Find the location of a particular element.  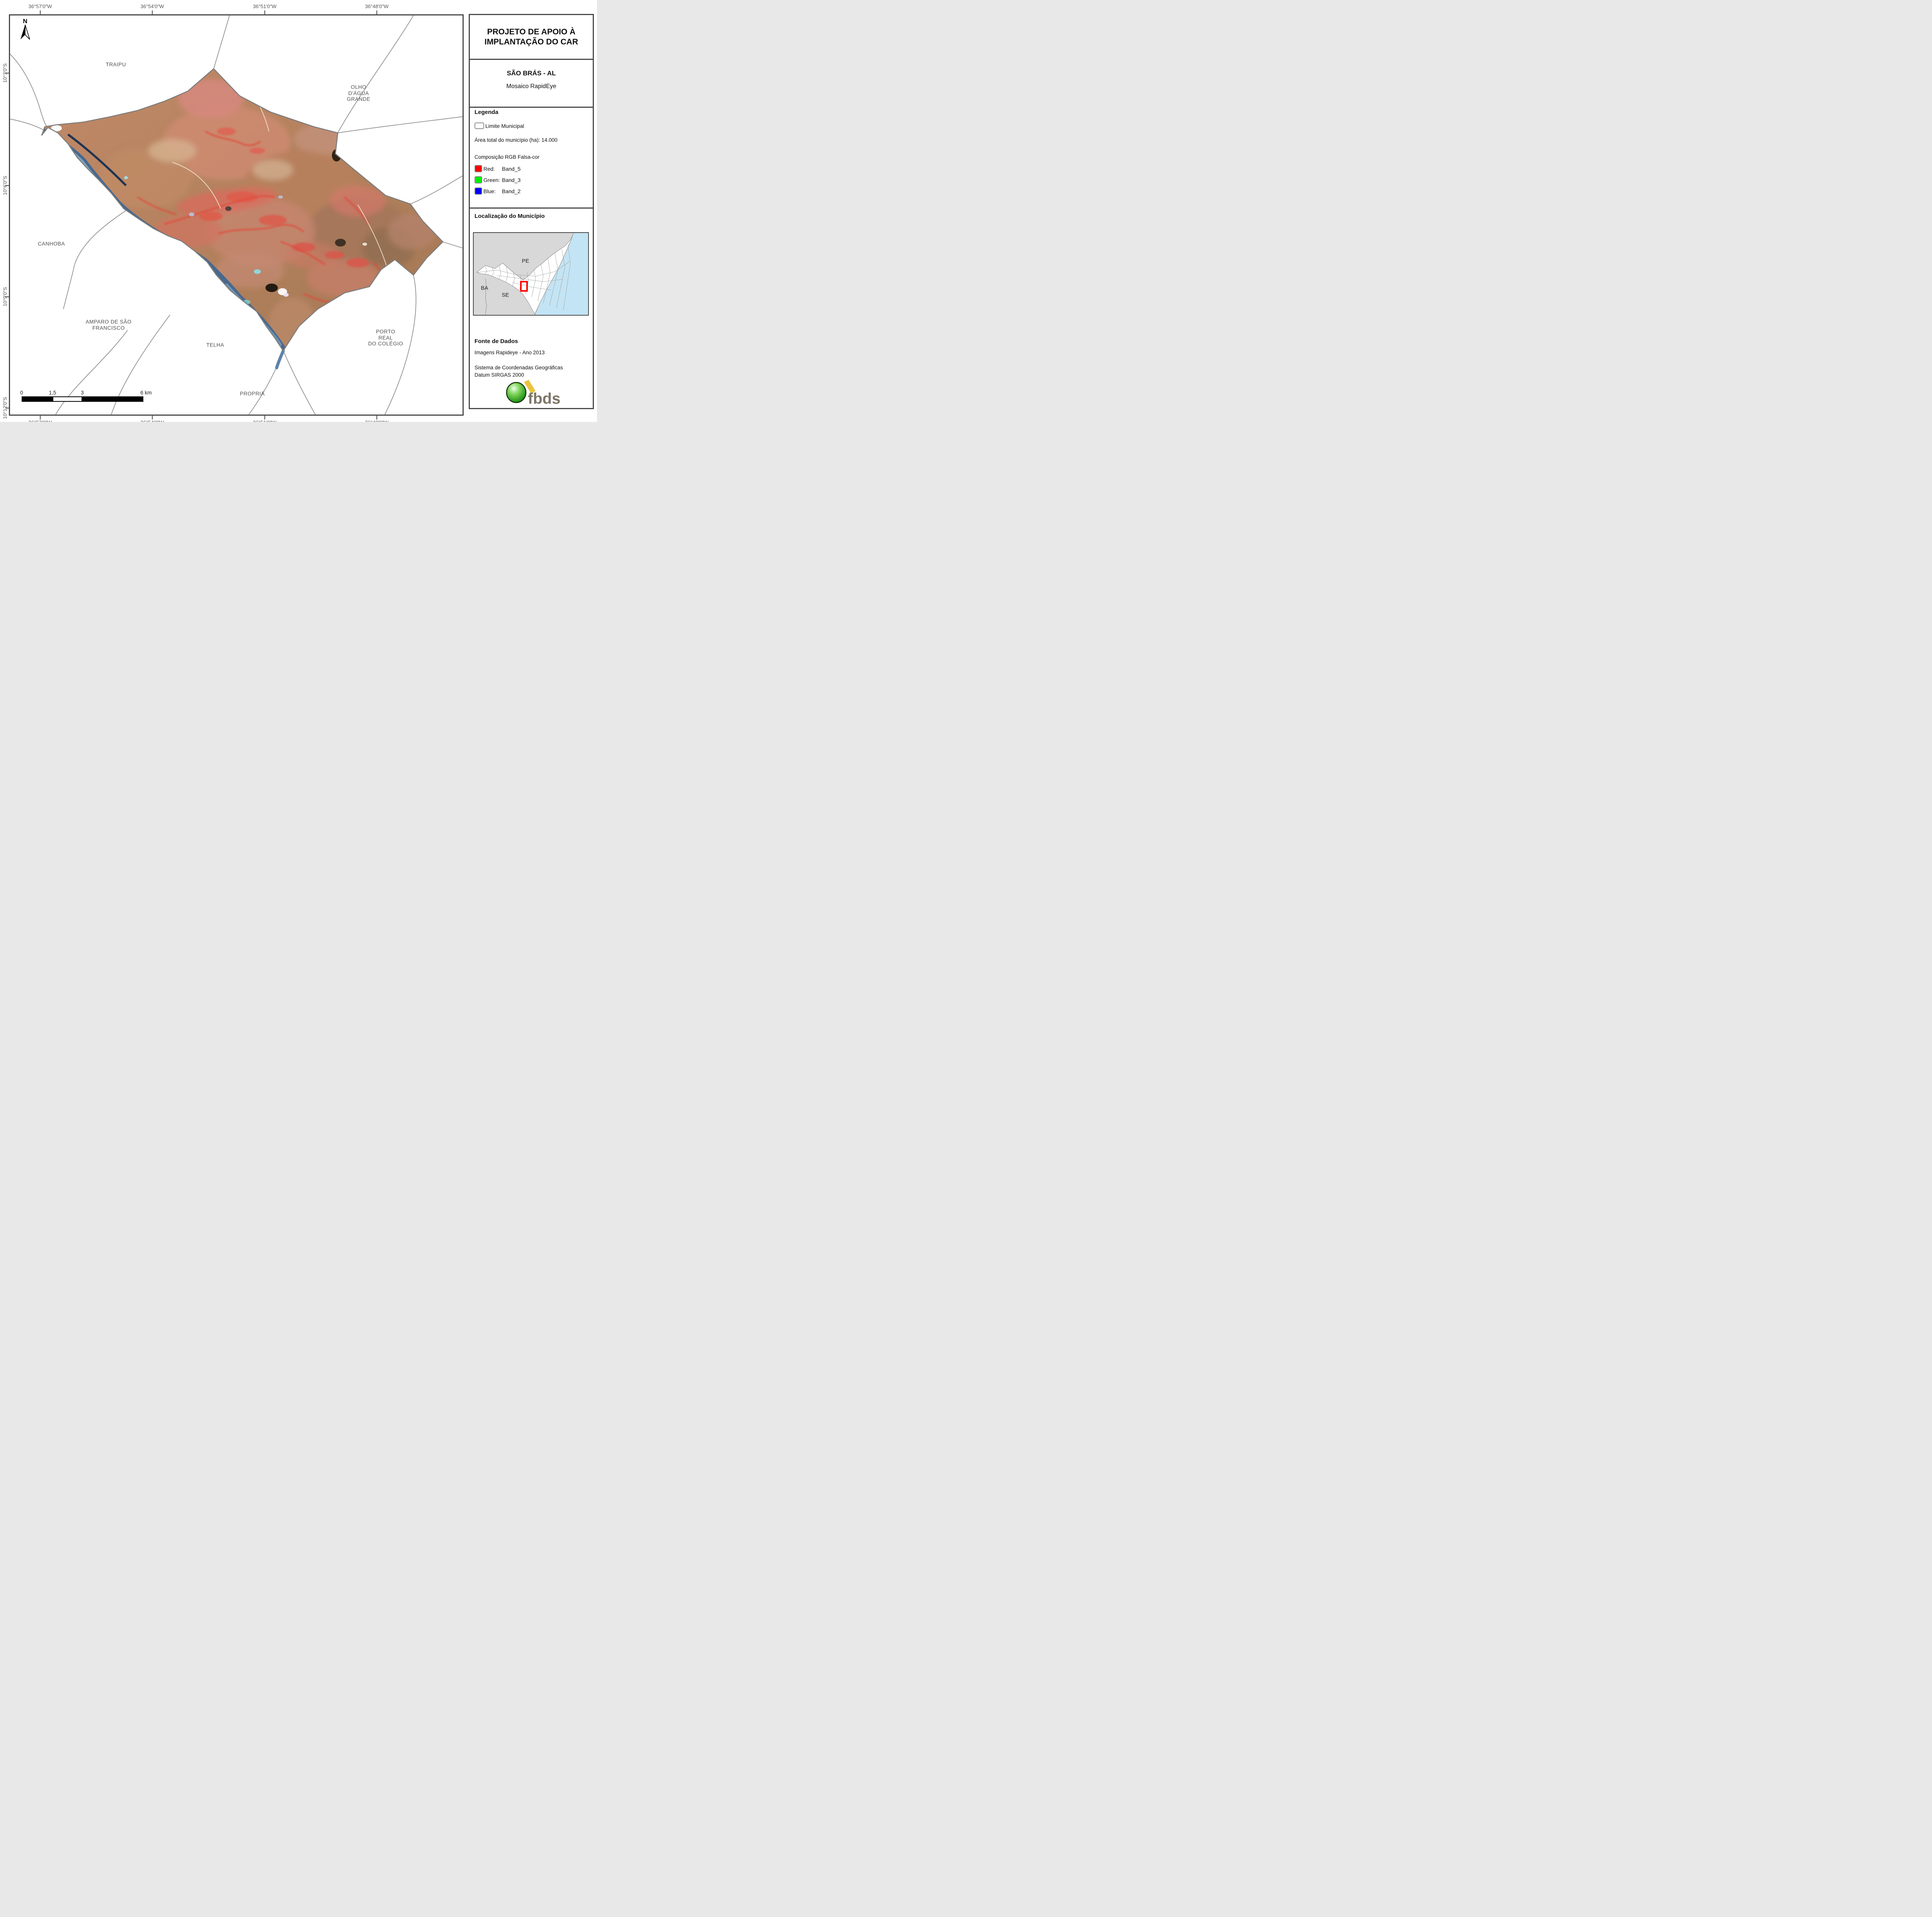

north-arrow-label: N is located at coordinates (25, 22).